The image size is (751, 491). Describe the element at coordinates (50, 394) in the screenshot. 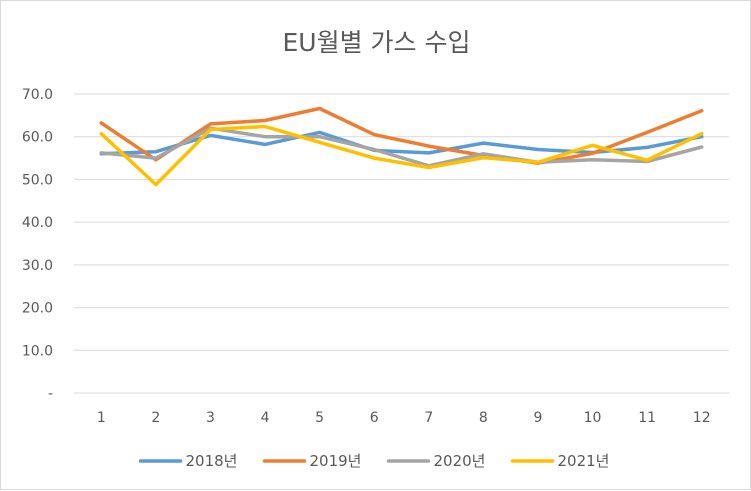

I see `y-tick-label: -` at that location.